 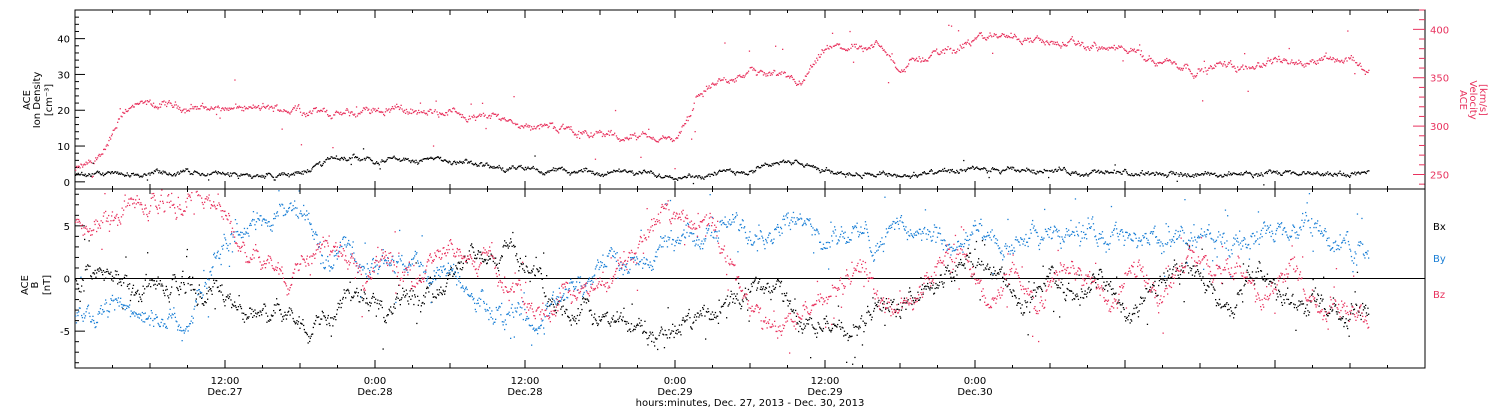 What do you see at coordinates (63, 147) in the screenshot?
I see `density-tick-label: 10` at bounding box center [63, 147].